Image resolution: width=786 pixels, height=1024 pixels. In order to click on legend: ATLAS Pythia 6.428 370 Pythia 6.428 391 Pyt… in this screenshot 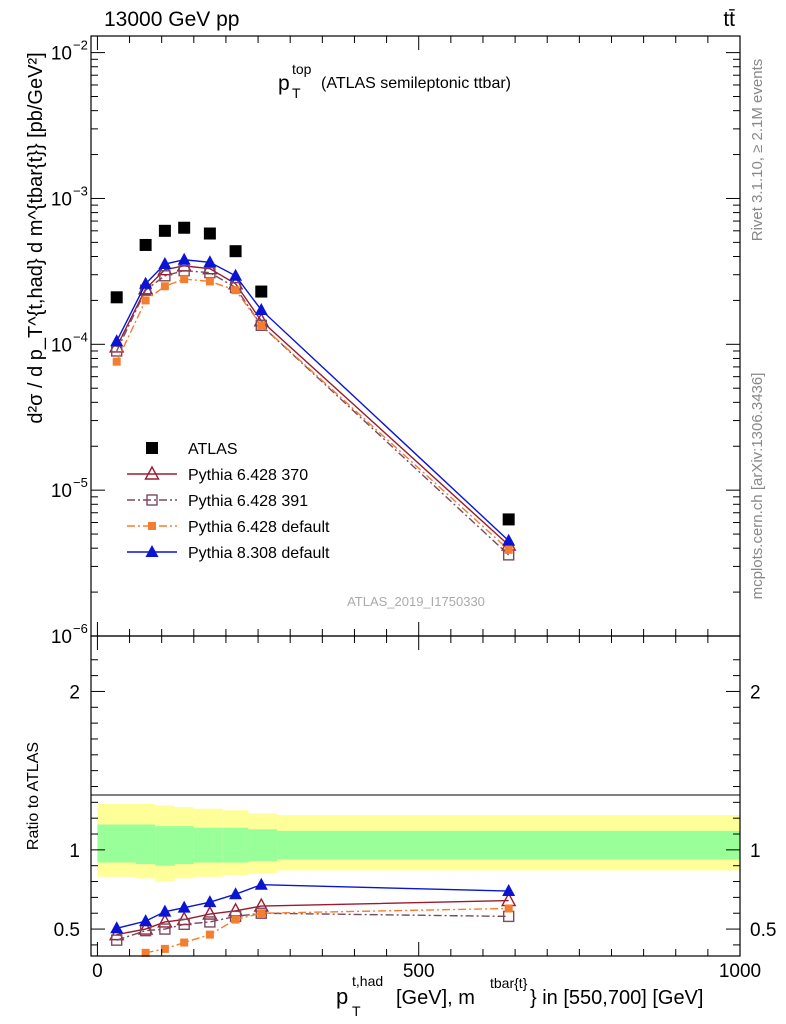, I will do `click(228, 501)`.